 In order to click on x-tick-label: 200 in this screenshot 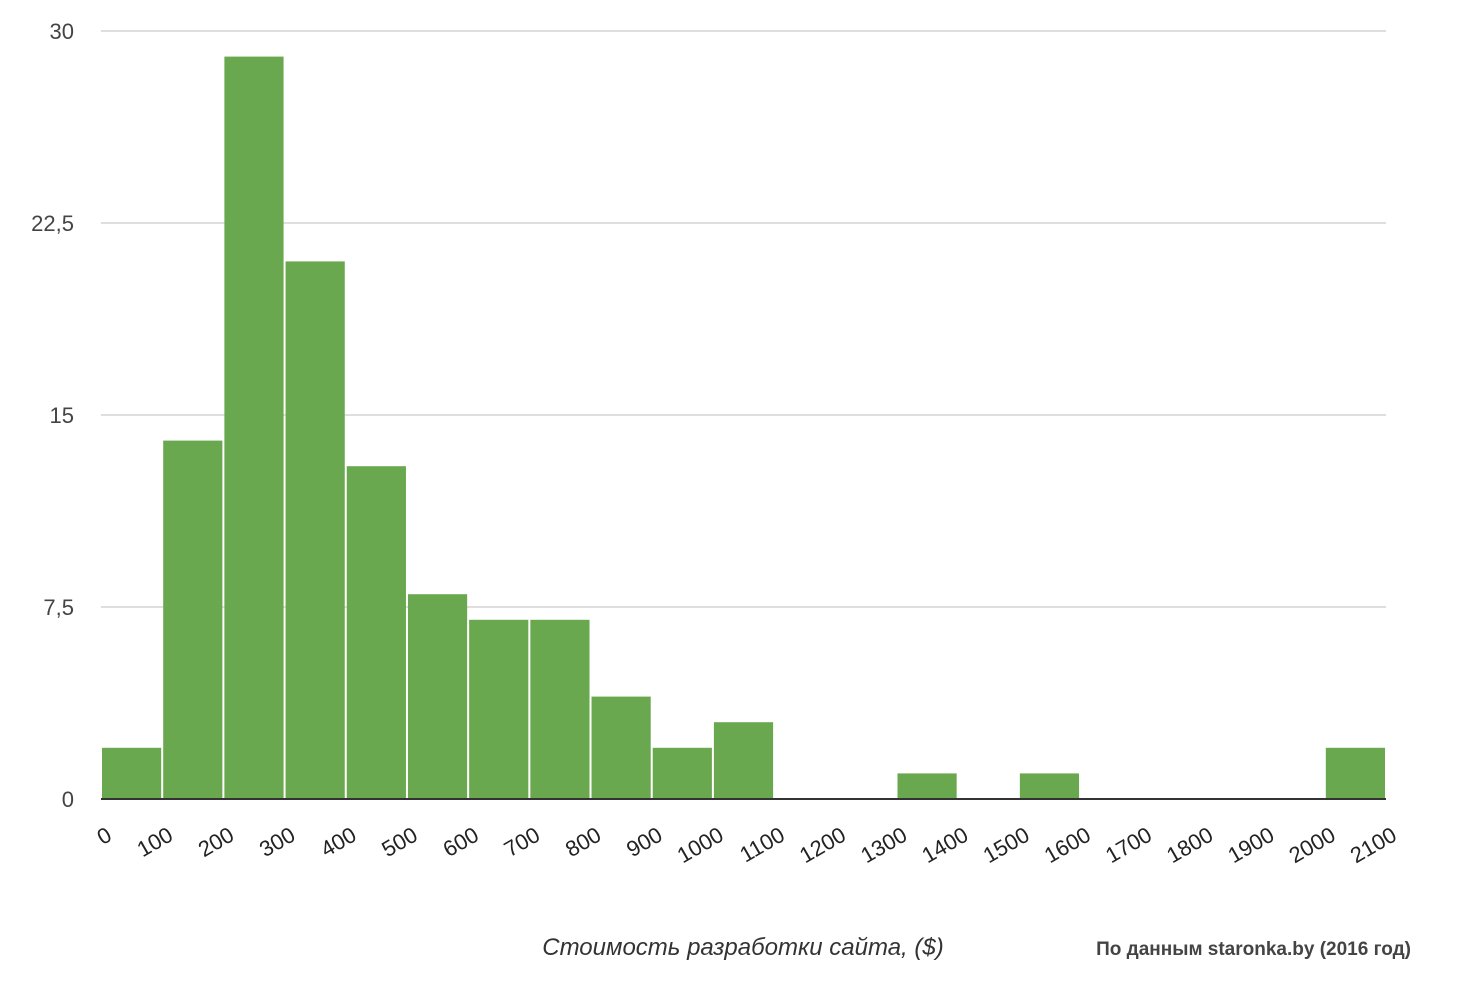, I will do `click(216, 842)`.